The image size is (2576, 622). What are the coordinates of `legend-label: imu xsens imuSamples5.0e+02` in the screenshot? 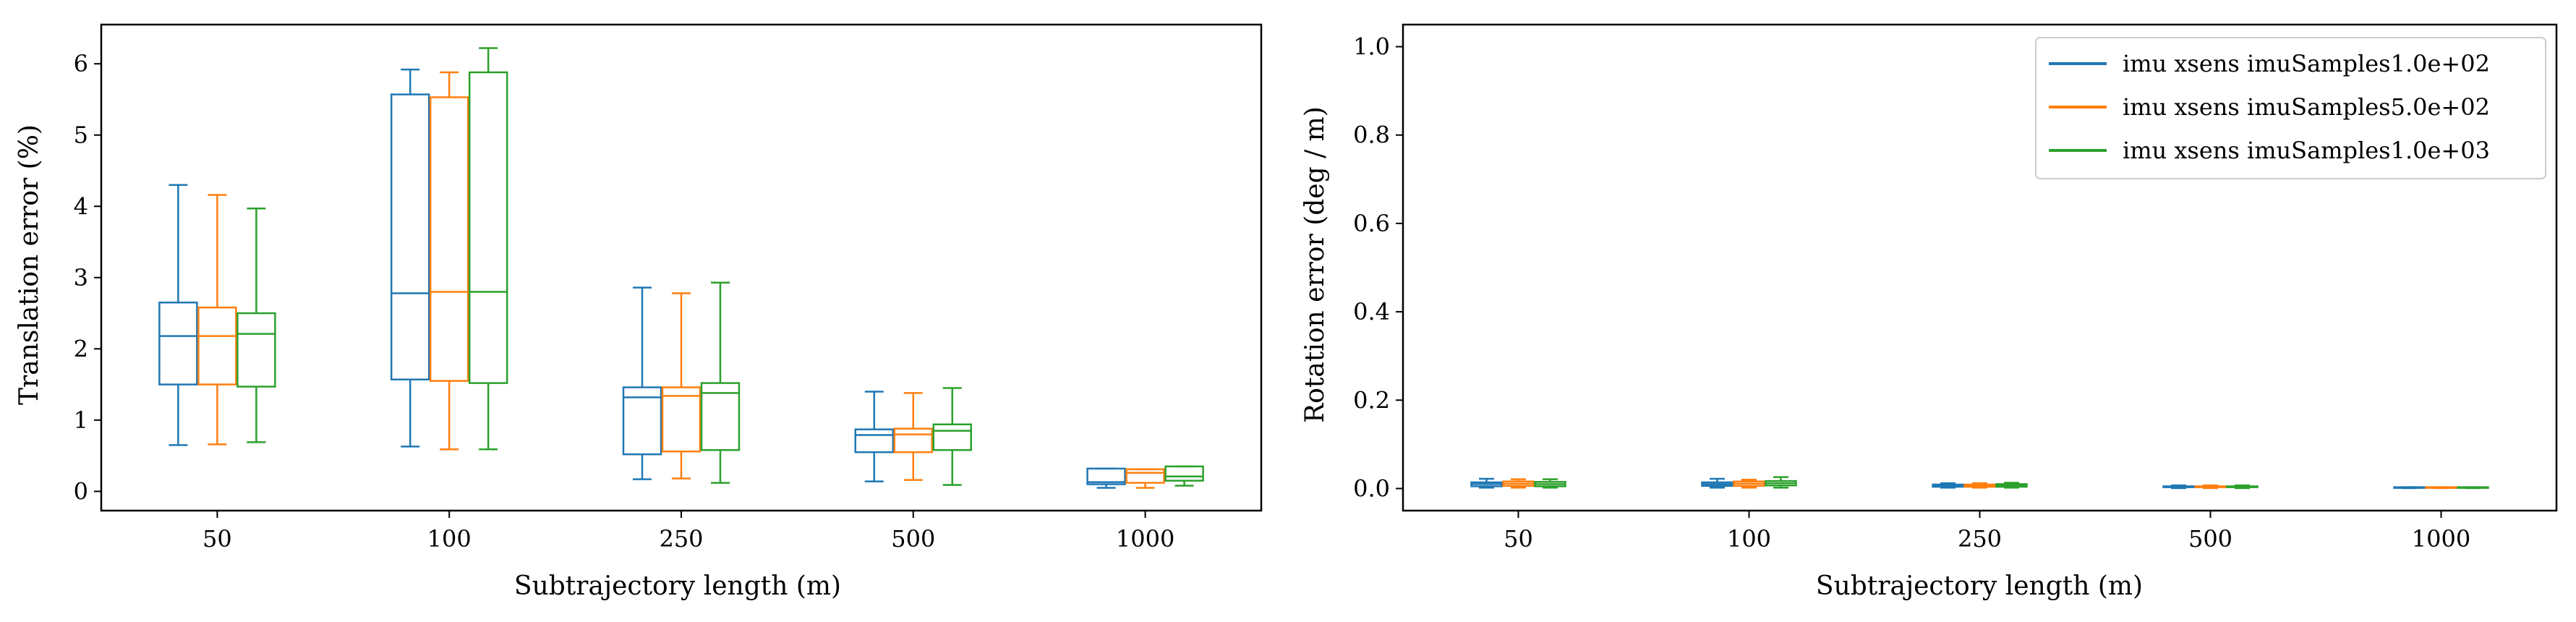 It's located at (2306, 107).